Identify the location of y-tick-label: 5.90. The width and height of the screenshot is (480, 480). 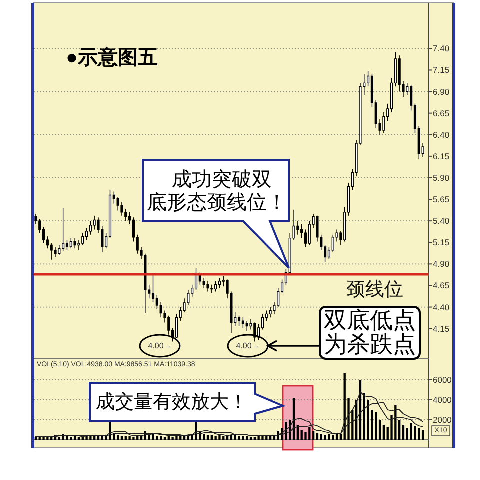
(441, 177).